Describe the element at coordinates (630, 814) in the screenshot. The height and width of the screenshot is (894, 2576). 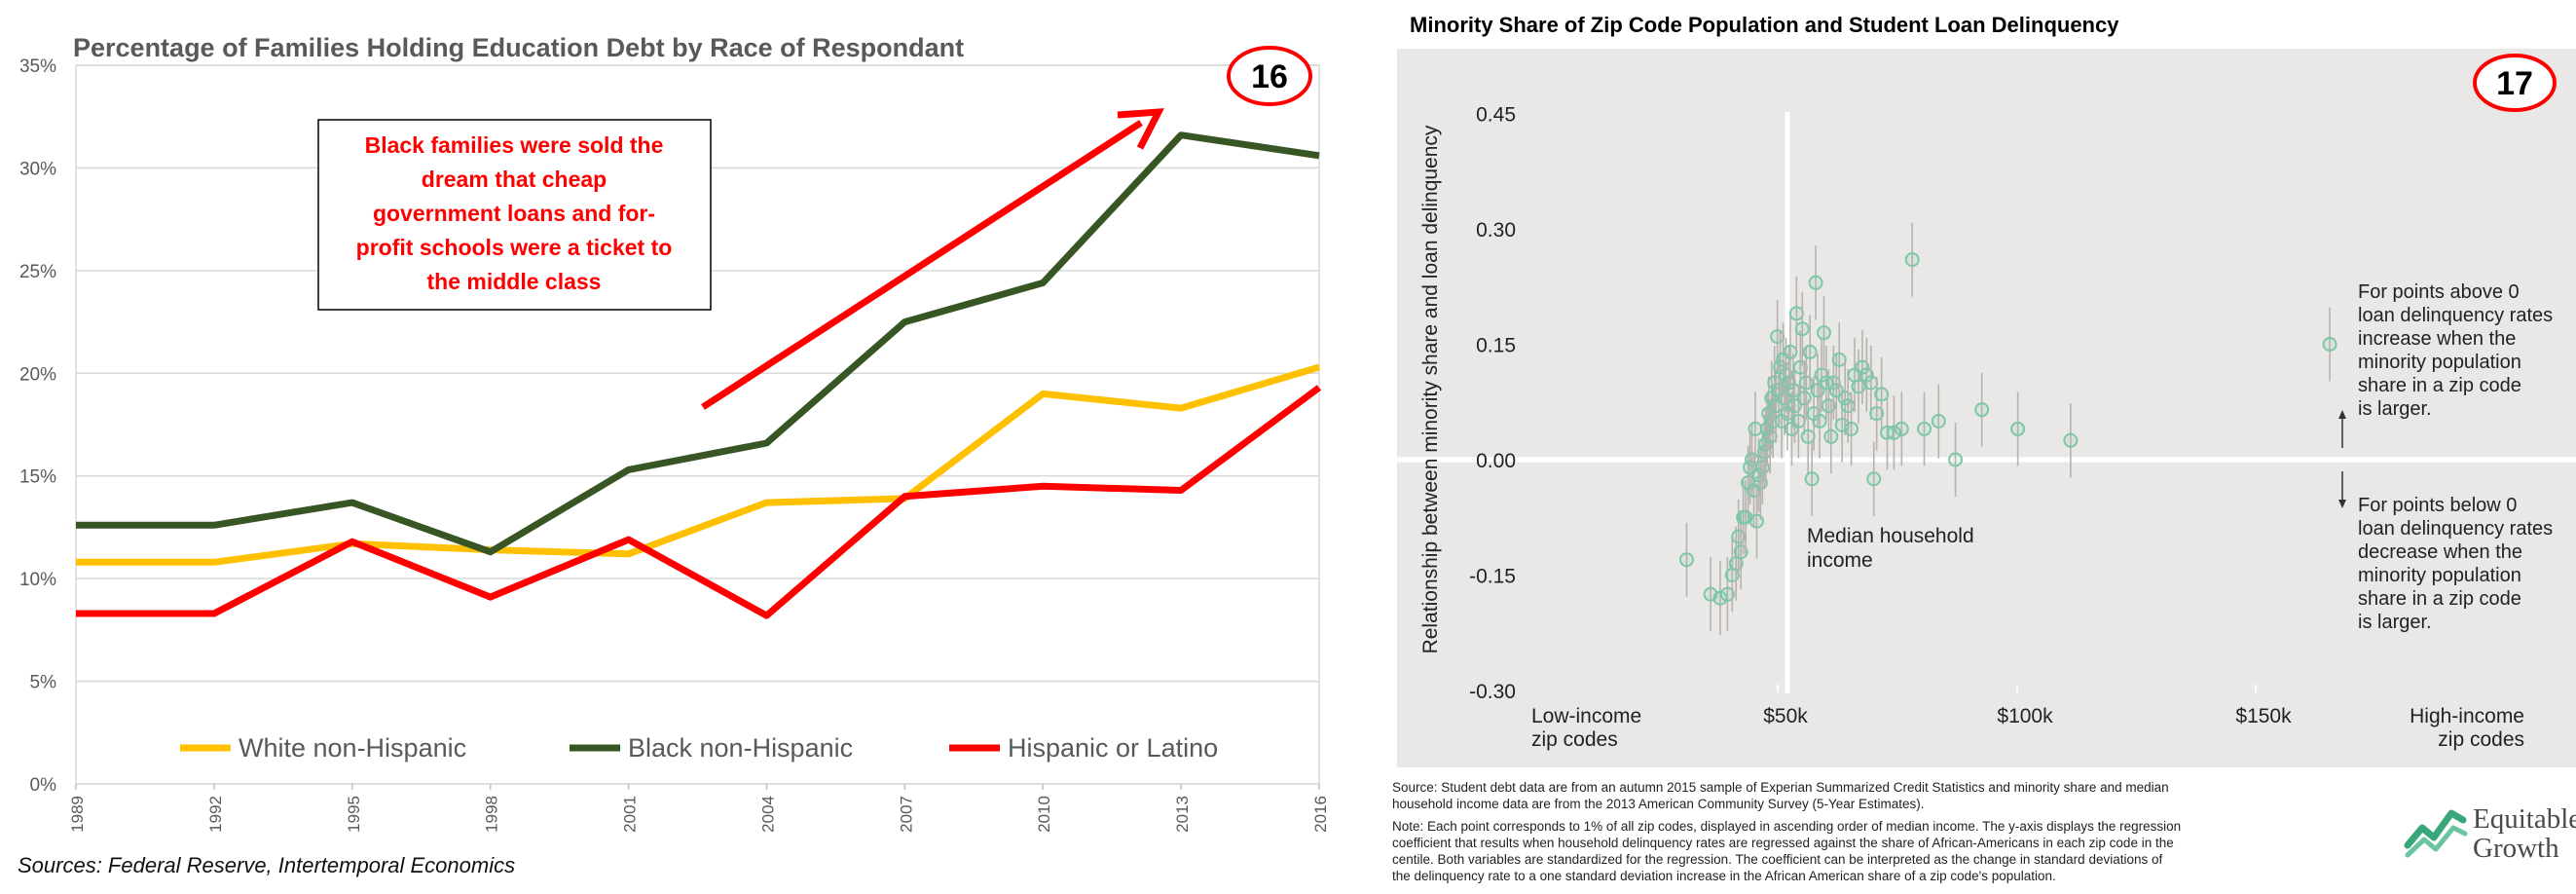
I see `x-tick-label: 2001` at that location.